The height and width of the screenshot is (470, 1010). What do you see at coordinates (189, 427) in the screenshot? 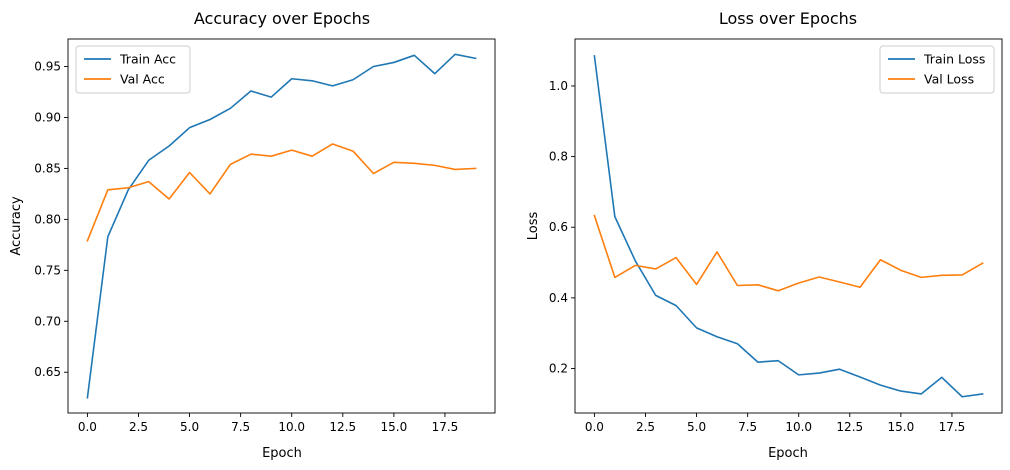
I see `accuracy-x-tick-label: 5.0` at bounding box center [189, 427].